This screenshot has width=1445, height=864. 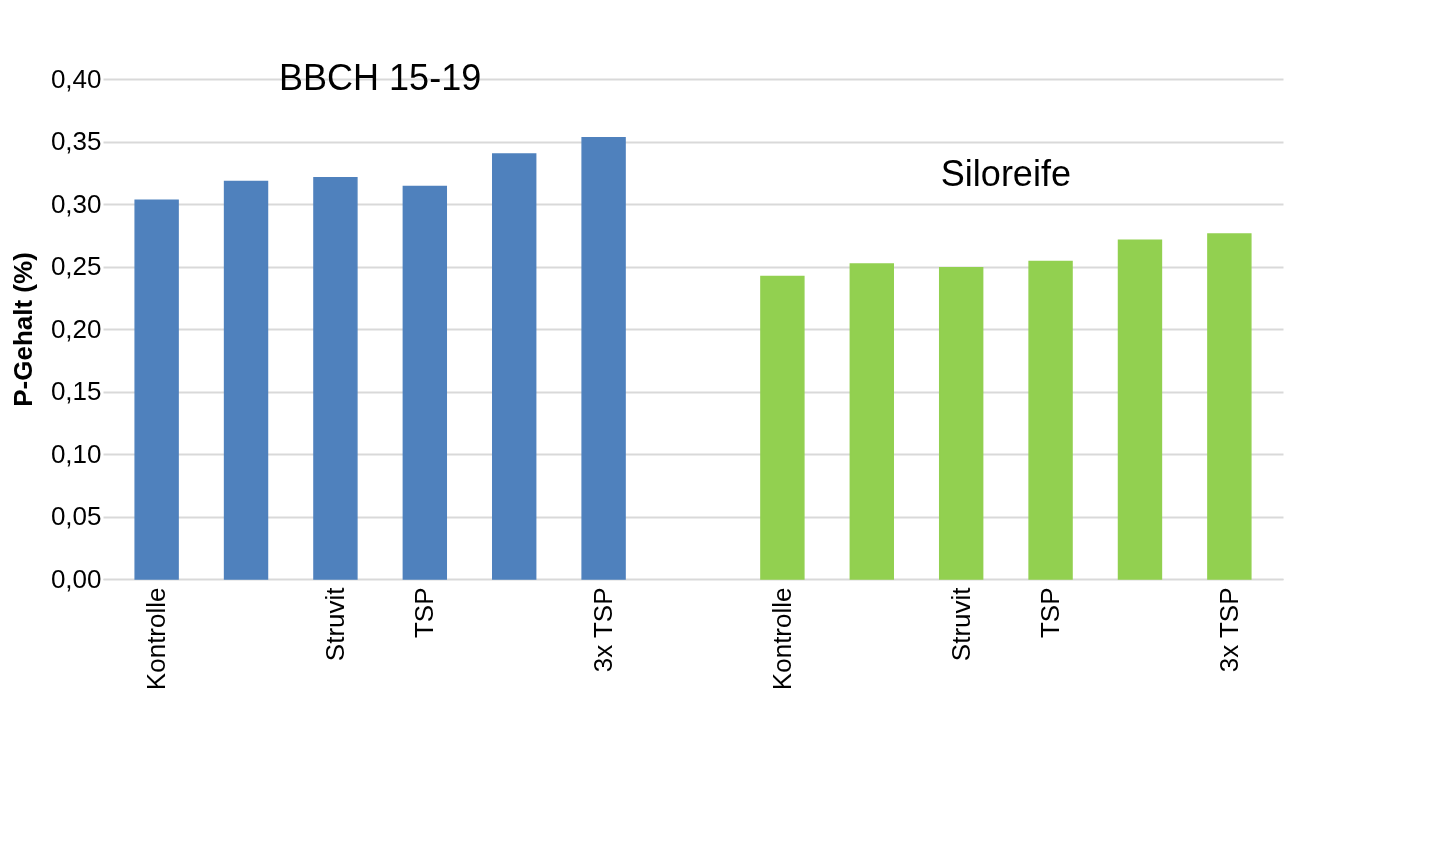 I want to click on y-tick-label: 0,05, so click(x=76, y=516).